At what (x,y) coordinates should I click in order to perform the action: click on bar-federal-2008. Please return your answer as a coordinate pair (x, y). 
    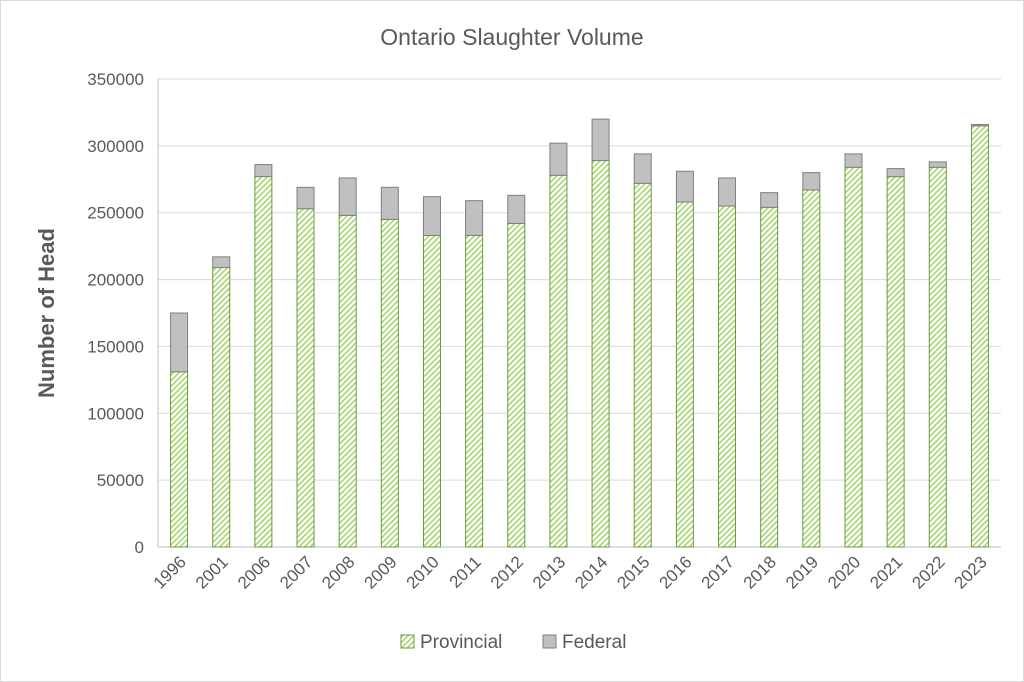
    Looking at the image, I should click on (347, 196).